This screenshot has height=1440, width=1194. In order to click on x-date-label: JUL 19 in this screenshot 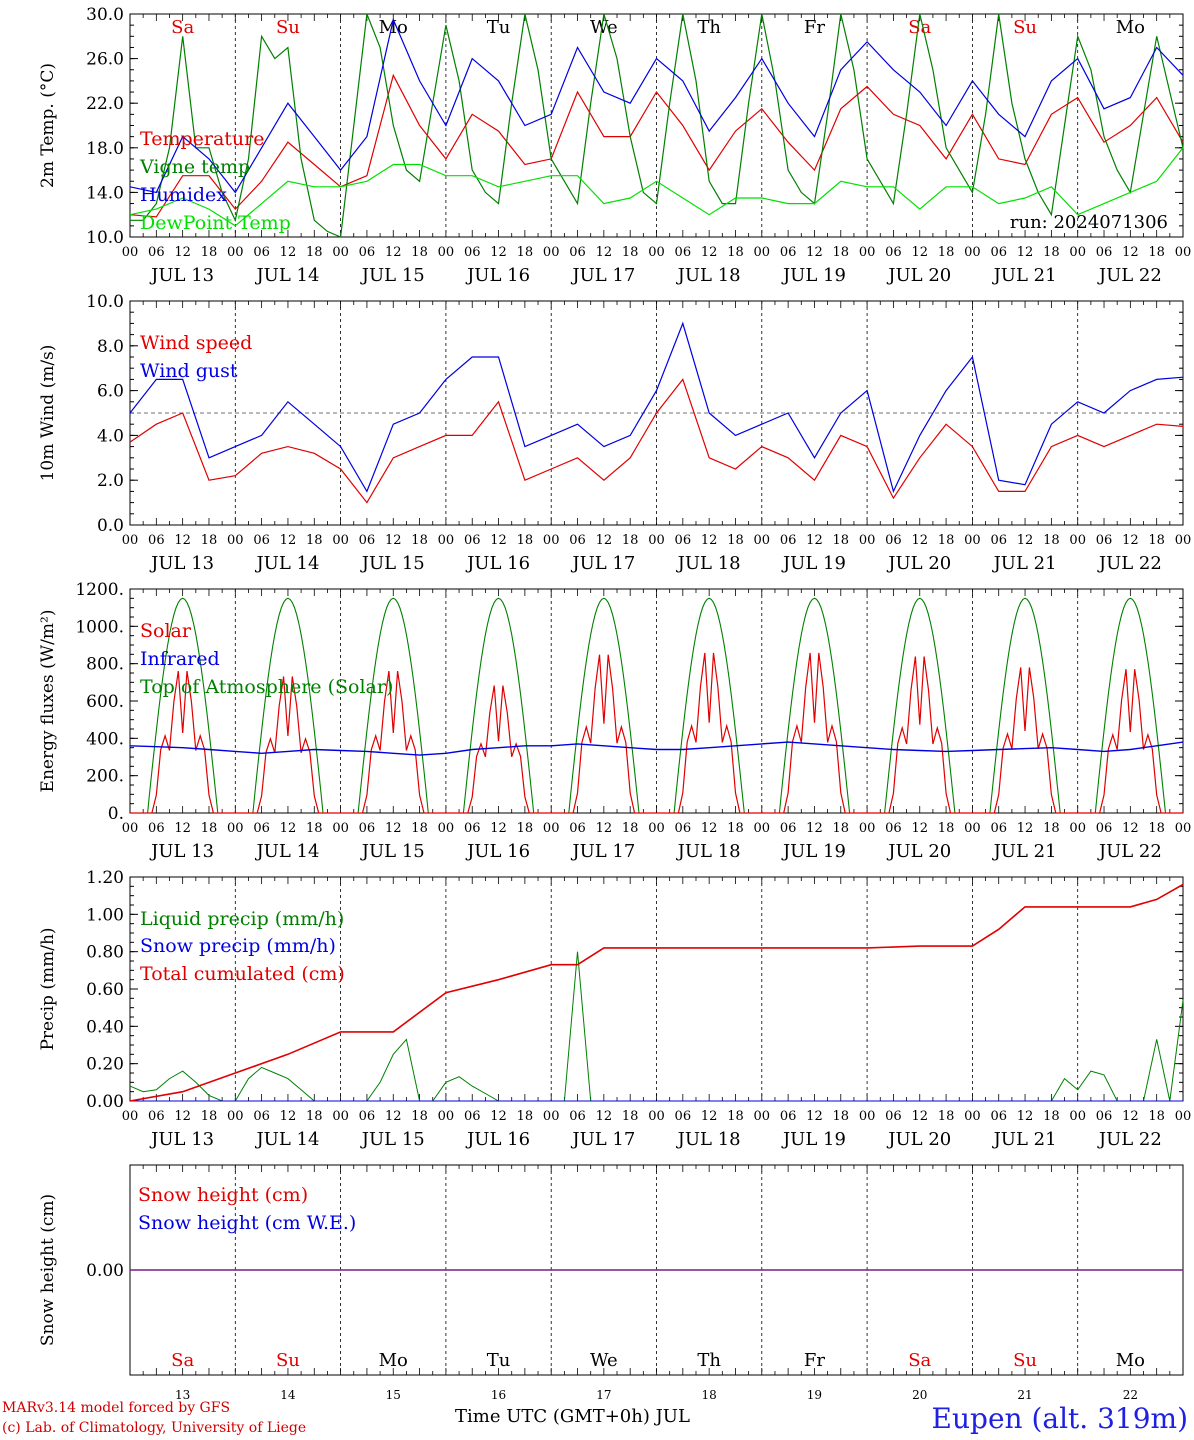, I will do `click(813, 1139)`.